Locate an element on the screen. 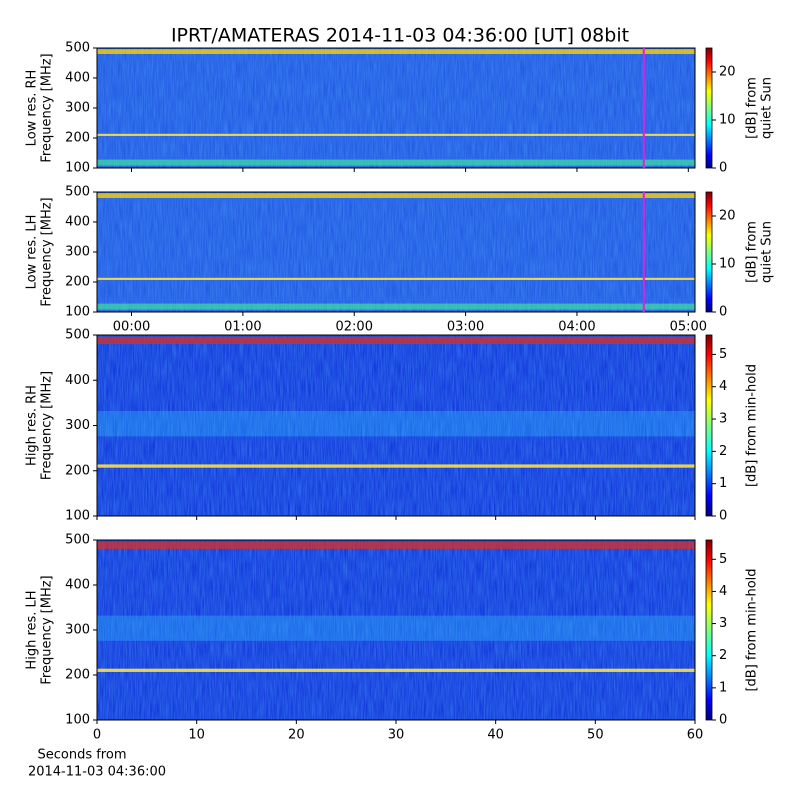 This screenshot has width=800, height=804. x-tick-label: 04:00 is located at coordinates (576, 327).